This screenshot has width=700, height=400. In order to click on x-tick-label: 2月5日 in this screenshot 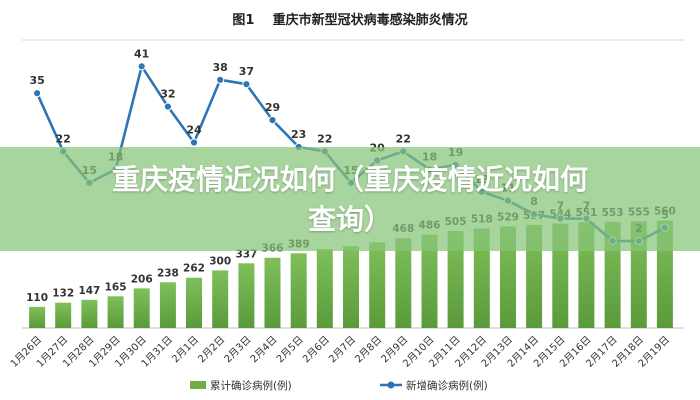, I will do `click(290, 350)`.